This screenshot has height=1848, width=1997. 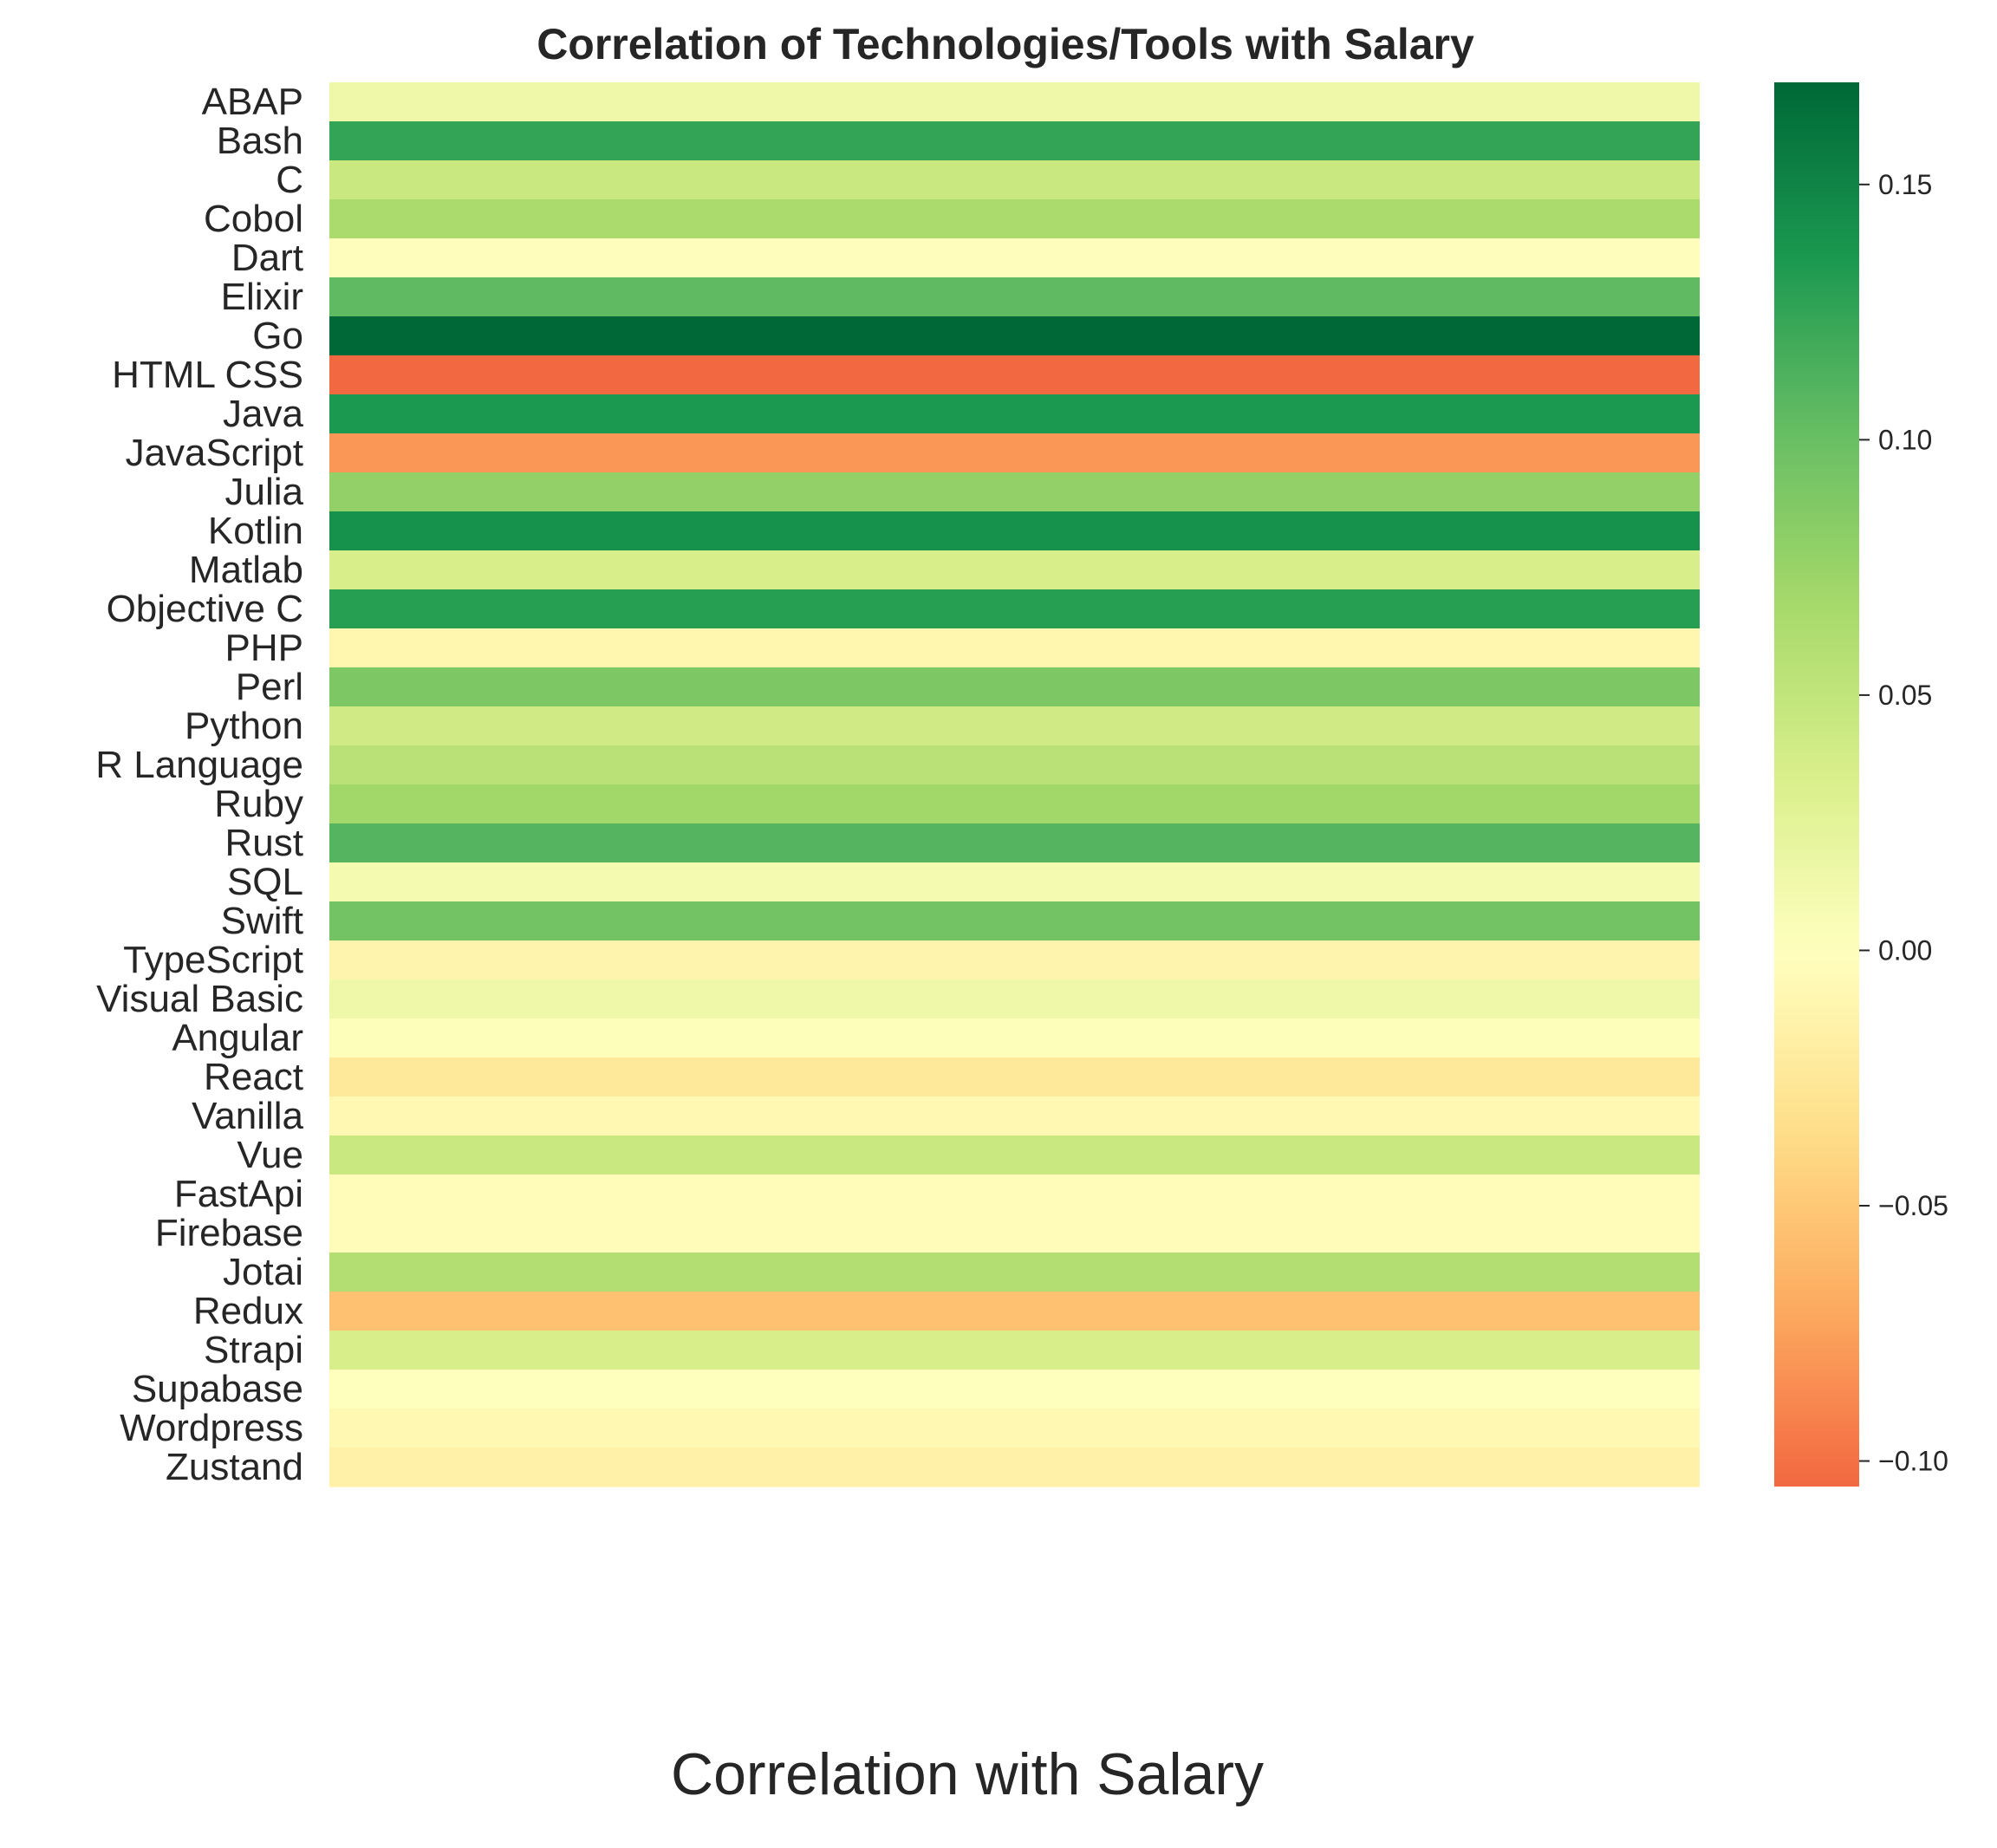 I want to click on heatmap-cell-react, so click(x=1015, y=1077).